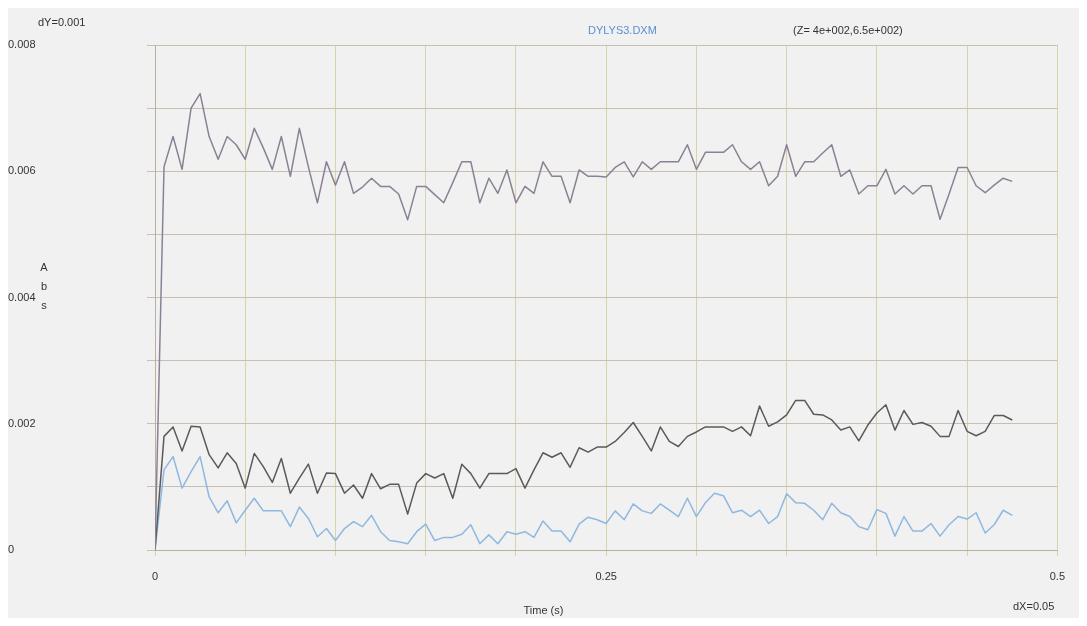 The height and width of the screenshot is (626, 1087). I want to click on x-tick-label: 0.5, so click(1057, 575).